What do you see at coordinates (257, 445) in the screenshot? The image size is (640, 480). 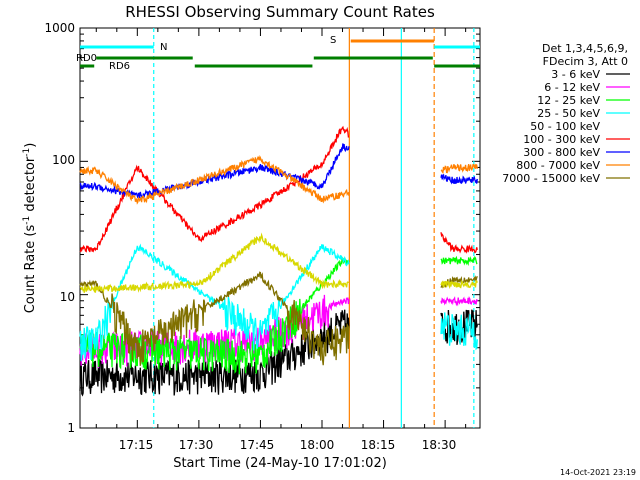 I see `x-tick-label: 17:45` at bounding box center [257, 445].